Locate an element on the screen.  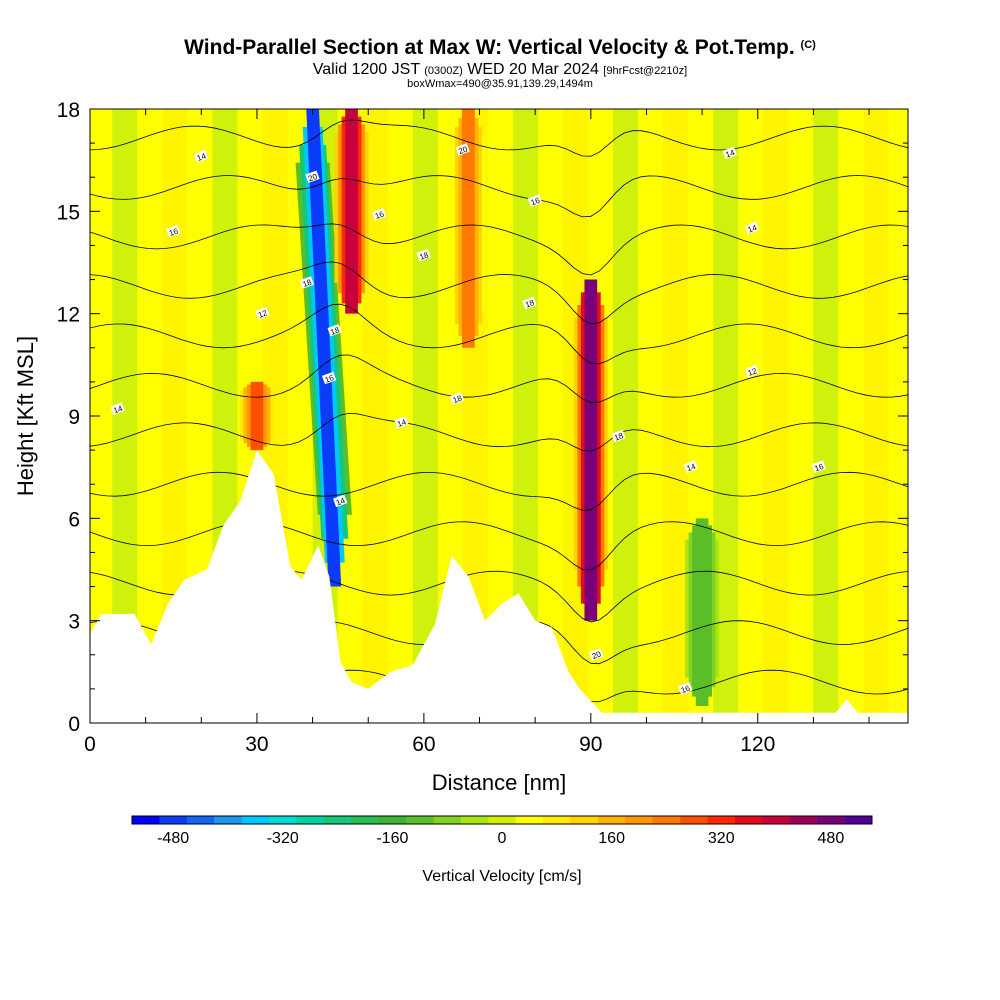
colorbar-tick-label: 0 is located at coordinates (502, 838).